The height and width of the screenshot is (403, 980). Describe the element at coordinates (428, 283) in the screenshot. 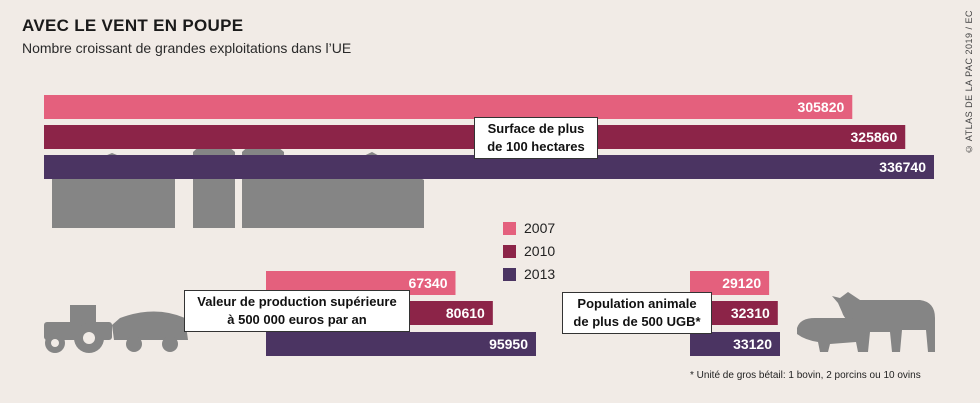

I see `bar-value-label: 67340` at that location.